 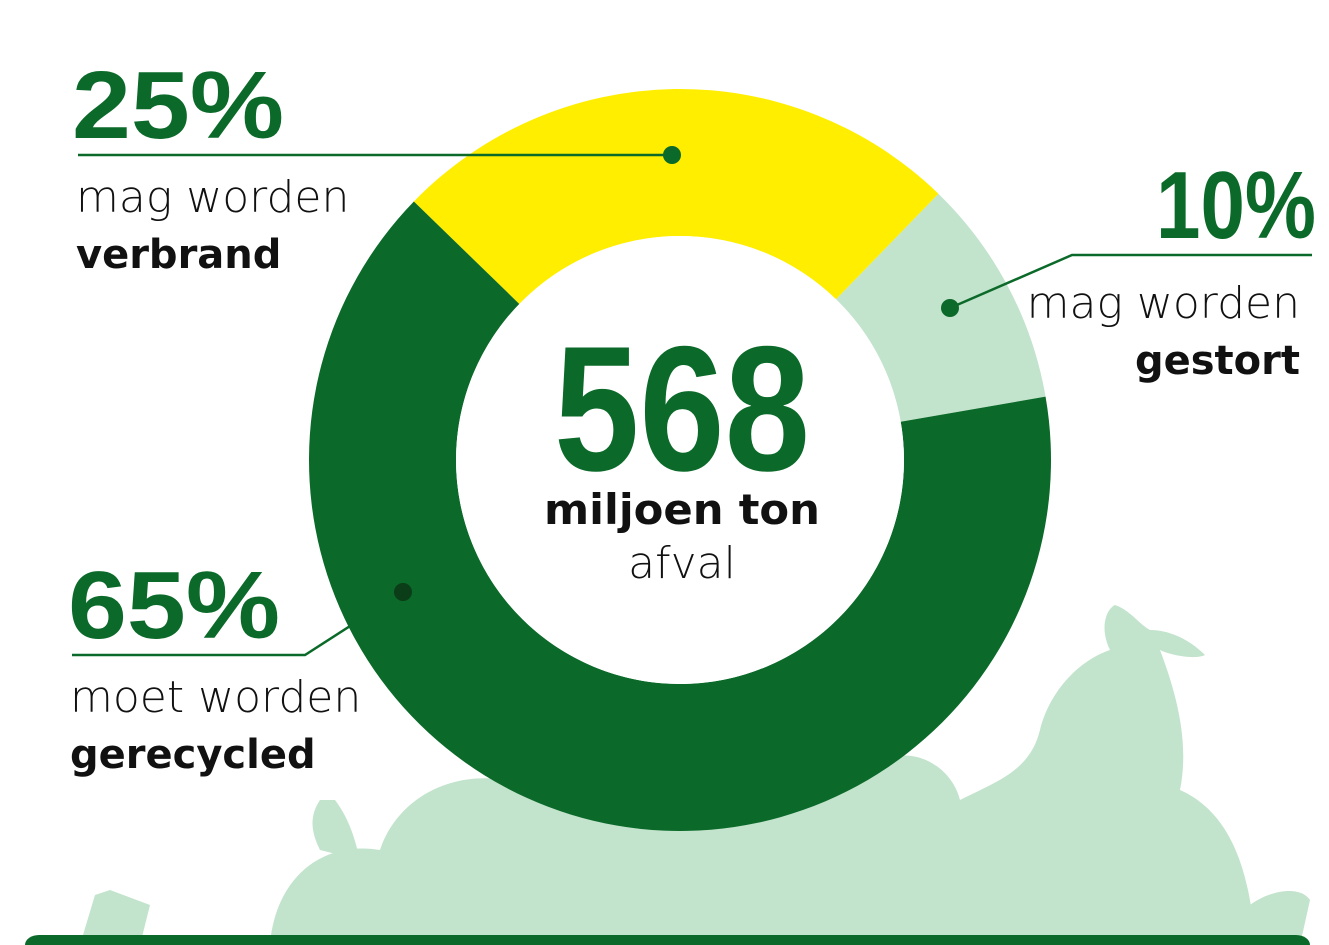 I want to click on value-label: 25%, so click(x=178, y=105).